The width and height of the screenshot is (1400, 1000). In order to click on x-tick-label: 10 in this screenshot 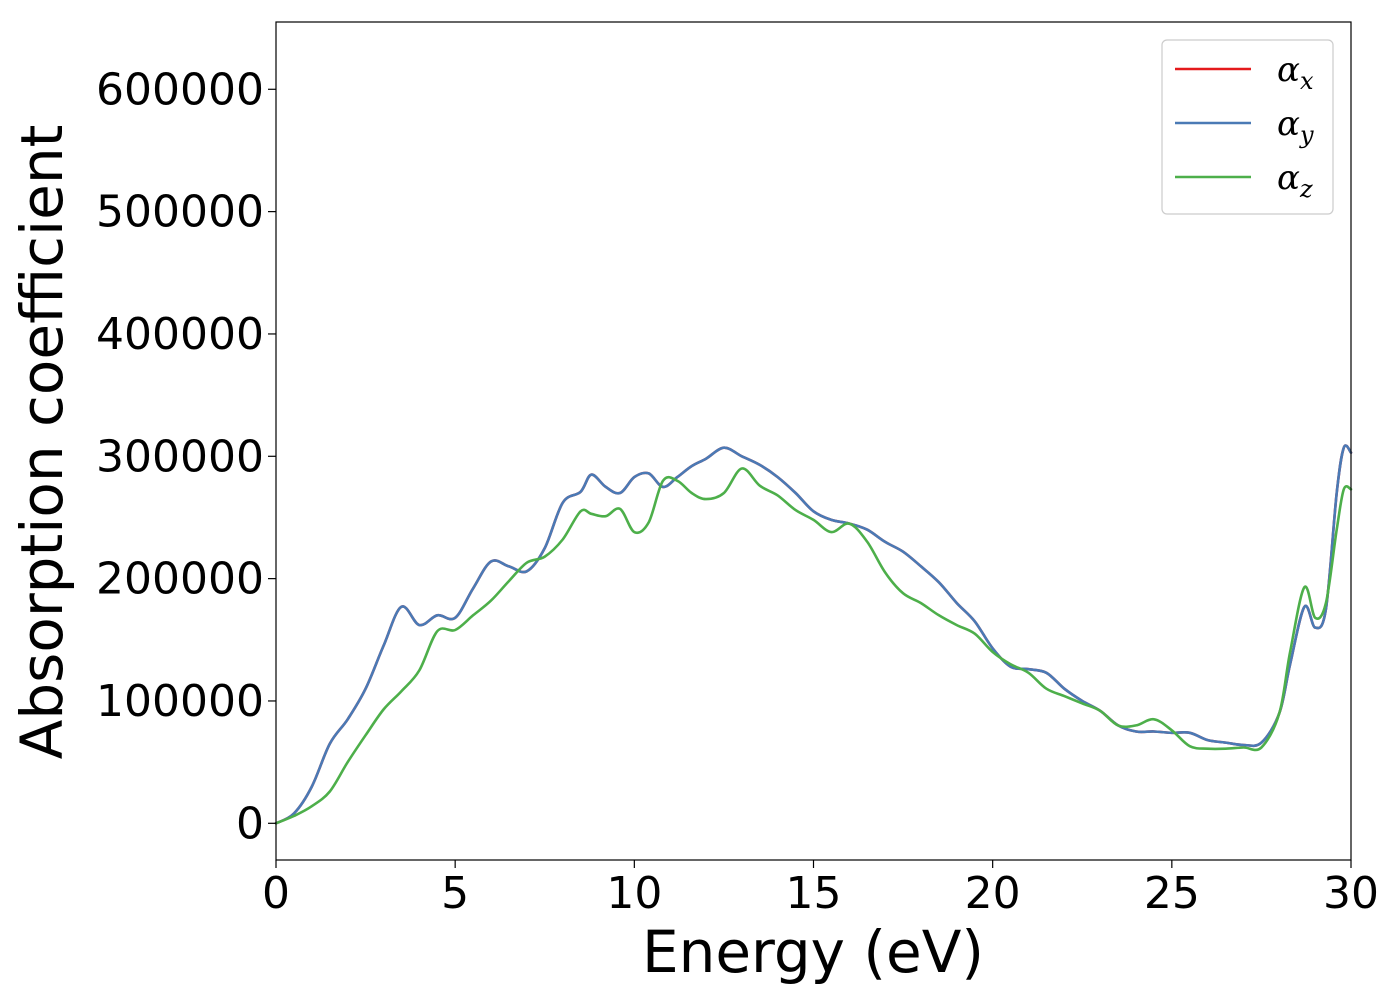, I will do `click(634, 893)`.